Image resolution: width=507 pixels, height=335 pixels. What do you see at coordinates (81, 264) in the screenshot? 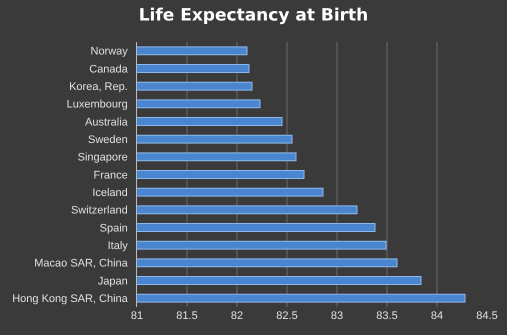
I see `y-tick-label: Macao SAR, China` at bounding box center [81, 264].